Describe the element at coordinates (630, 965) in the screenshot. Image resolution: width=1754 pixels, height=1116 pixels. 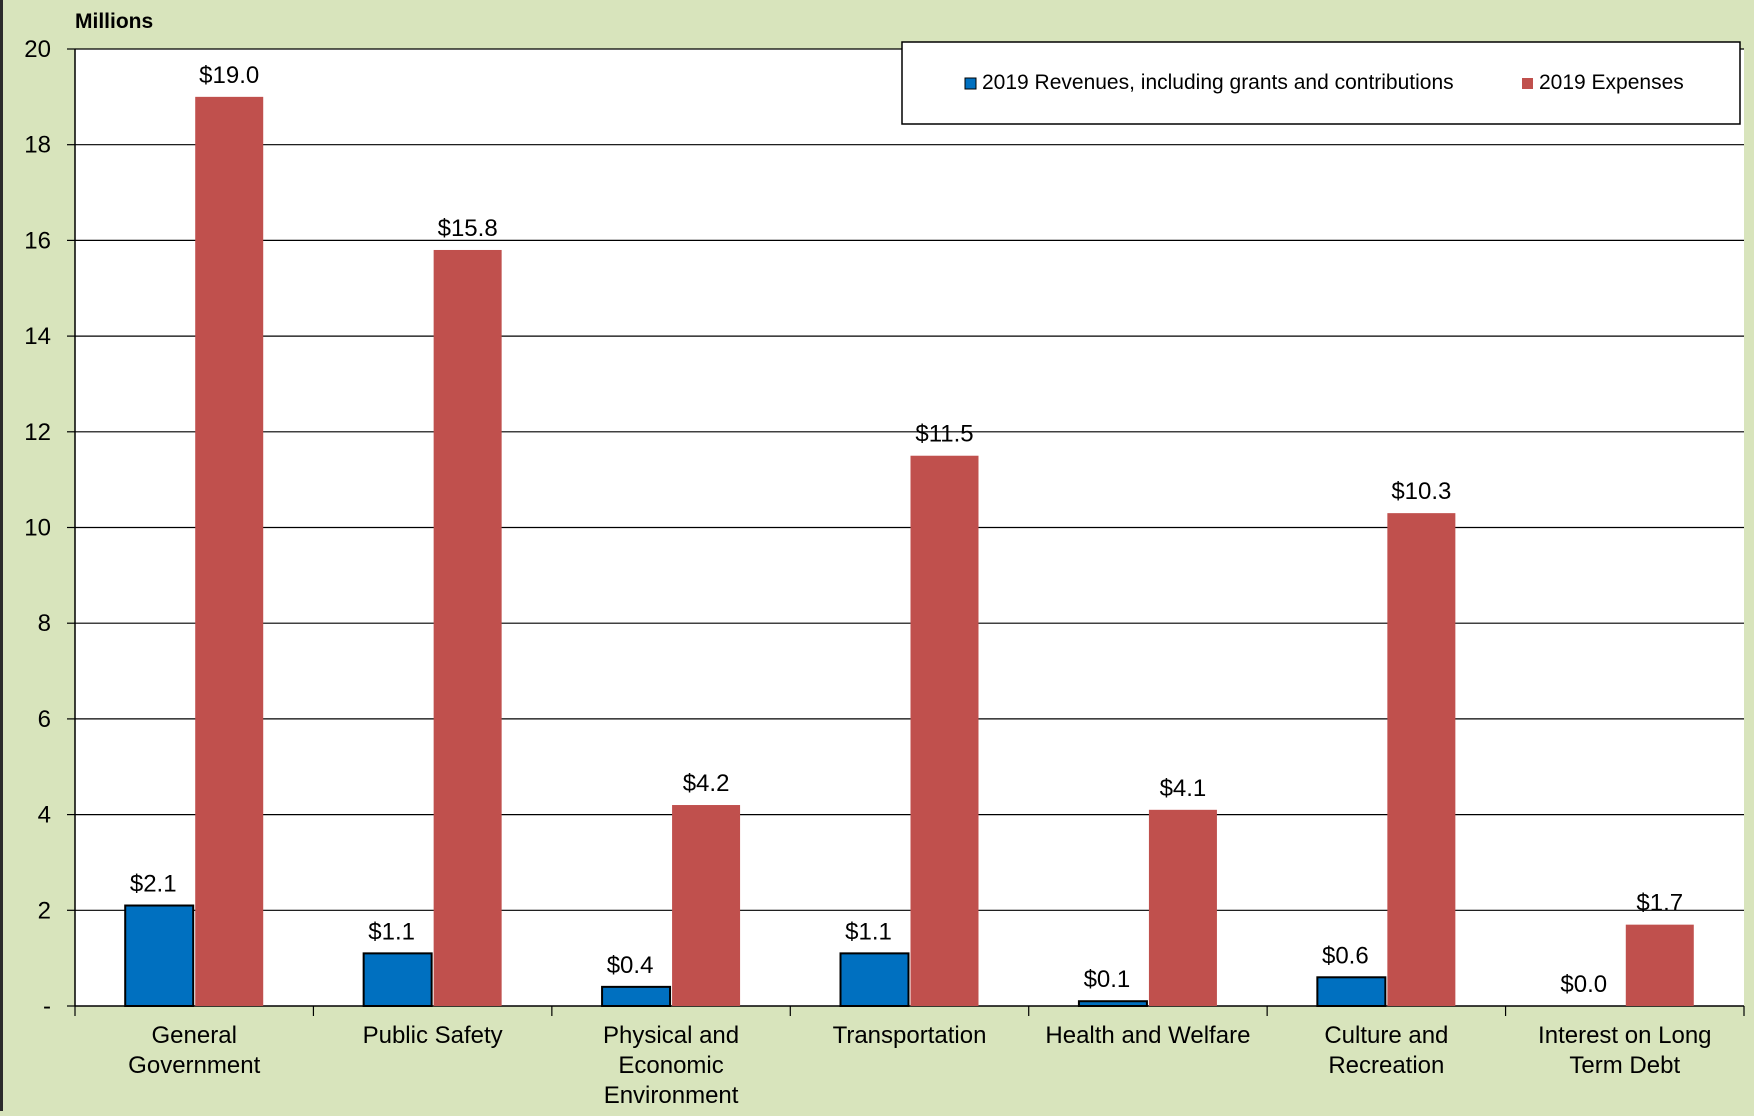
I see `data-label-revenues: $0.4` at that location.